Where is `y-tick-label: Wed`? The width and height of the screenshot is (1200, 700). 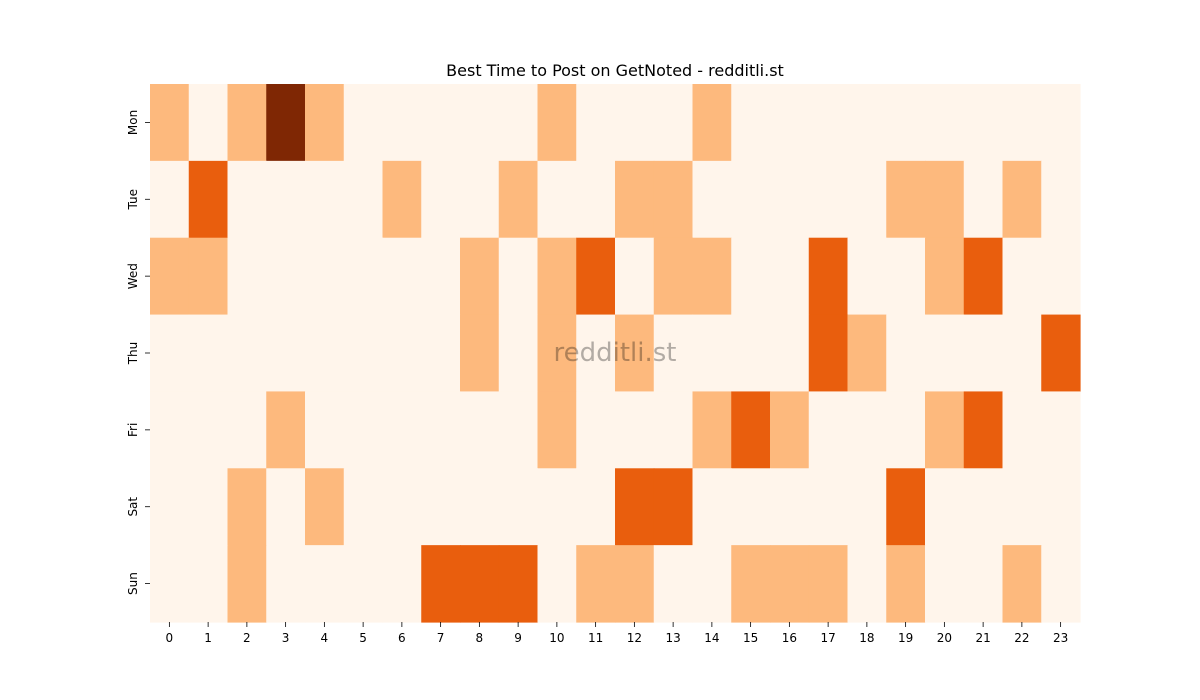
y-tick-label: Wed is located at coordinates (133, 276).